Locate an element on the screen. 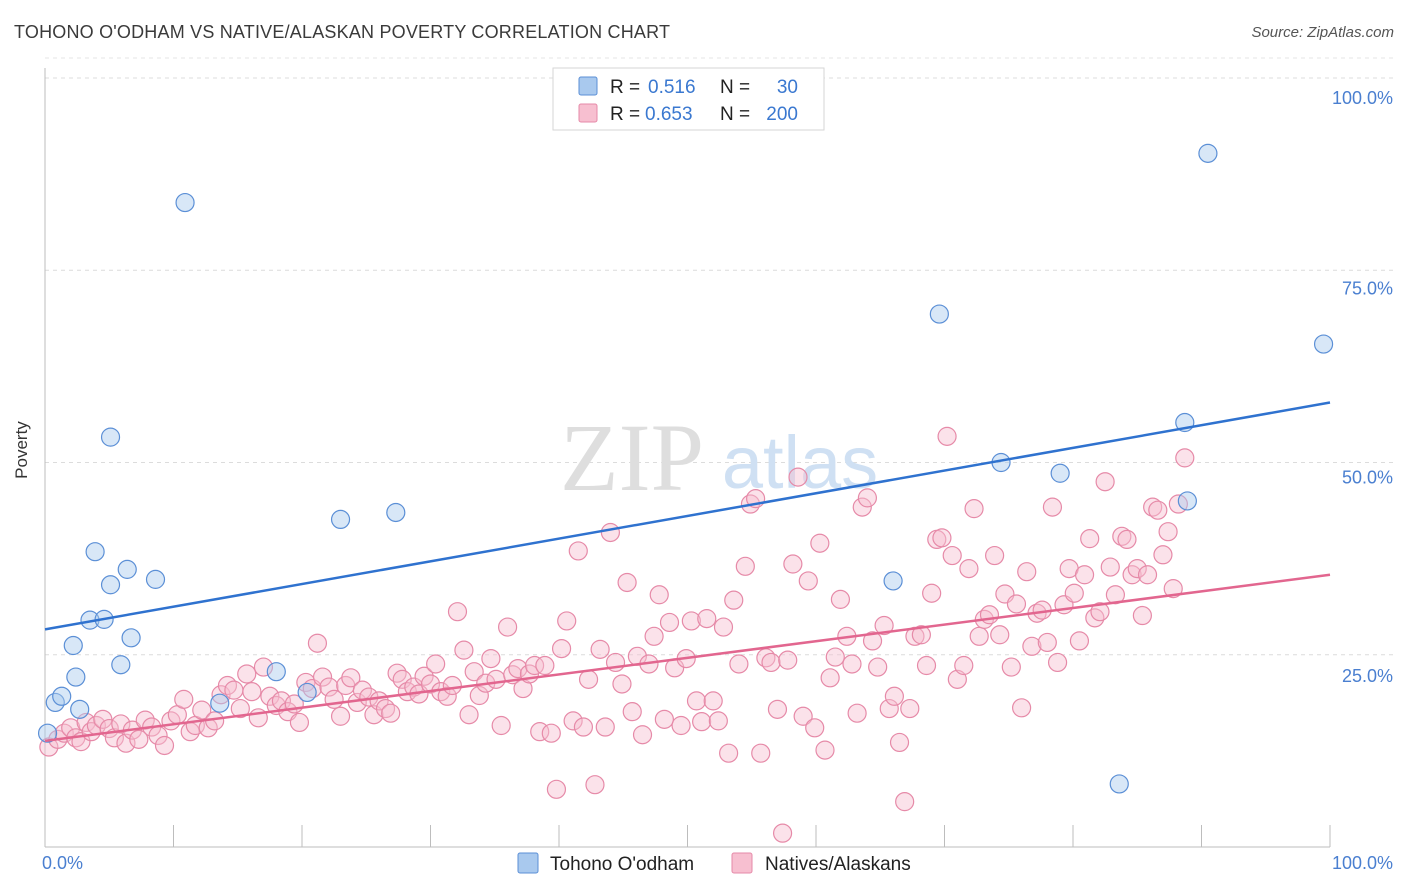 This screenshot has height=892, width=1406. series-legend-label-pink: Natives/Alaskans is located at coordinates (838, 864).